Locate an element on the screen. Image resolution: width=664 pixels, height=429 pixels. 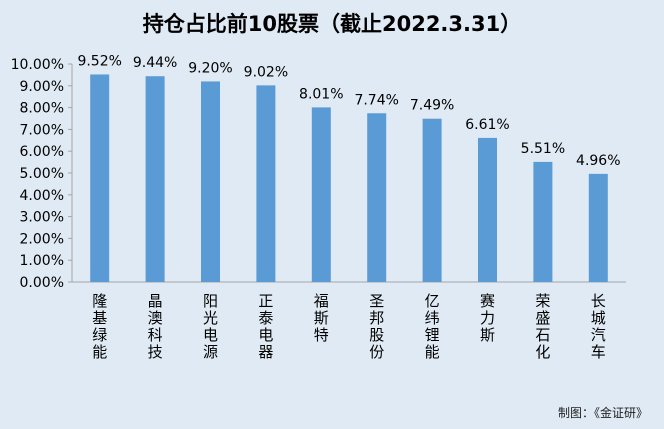
category-label: 正泰电器 is located at coordinates (265, 326).